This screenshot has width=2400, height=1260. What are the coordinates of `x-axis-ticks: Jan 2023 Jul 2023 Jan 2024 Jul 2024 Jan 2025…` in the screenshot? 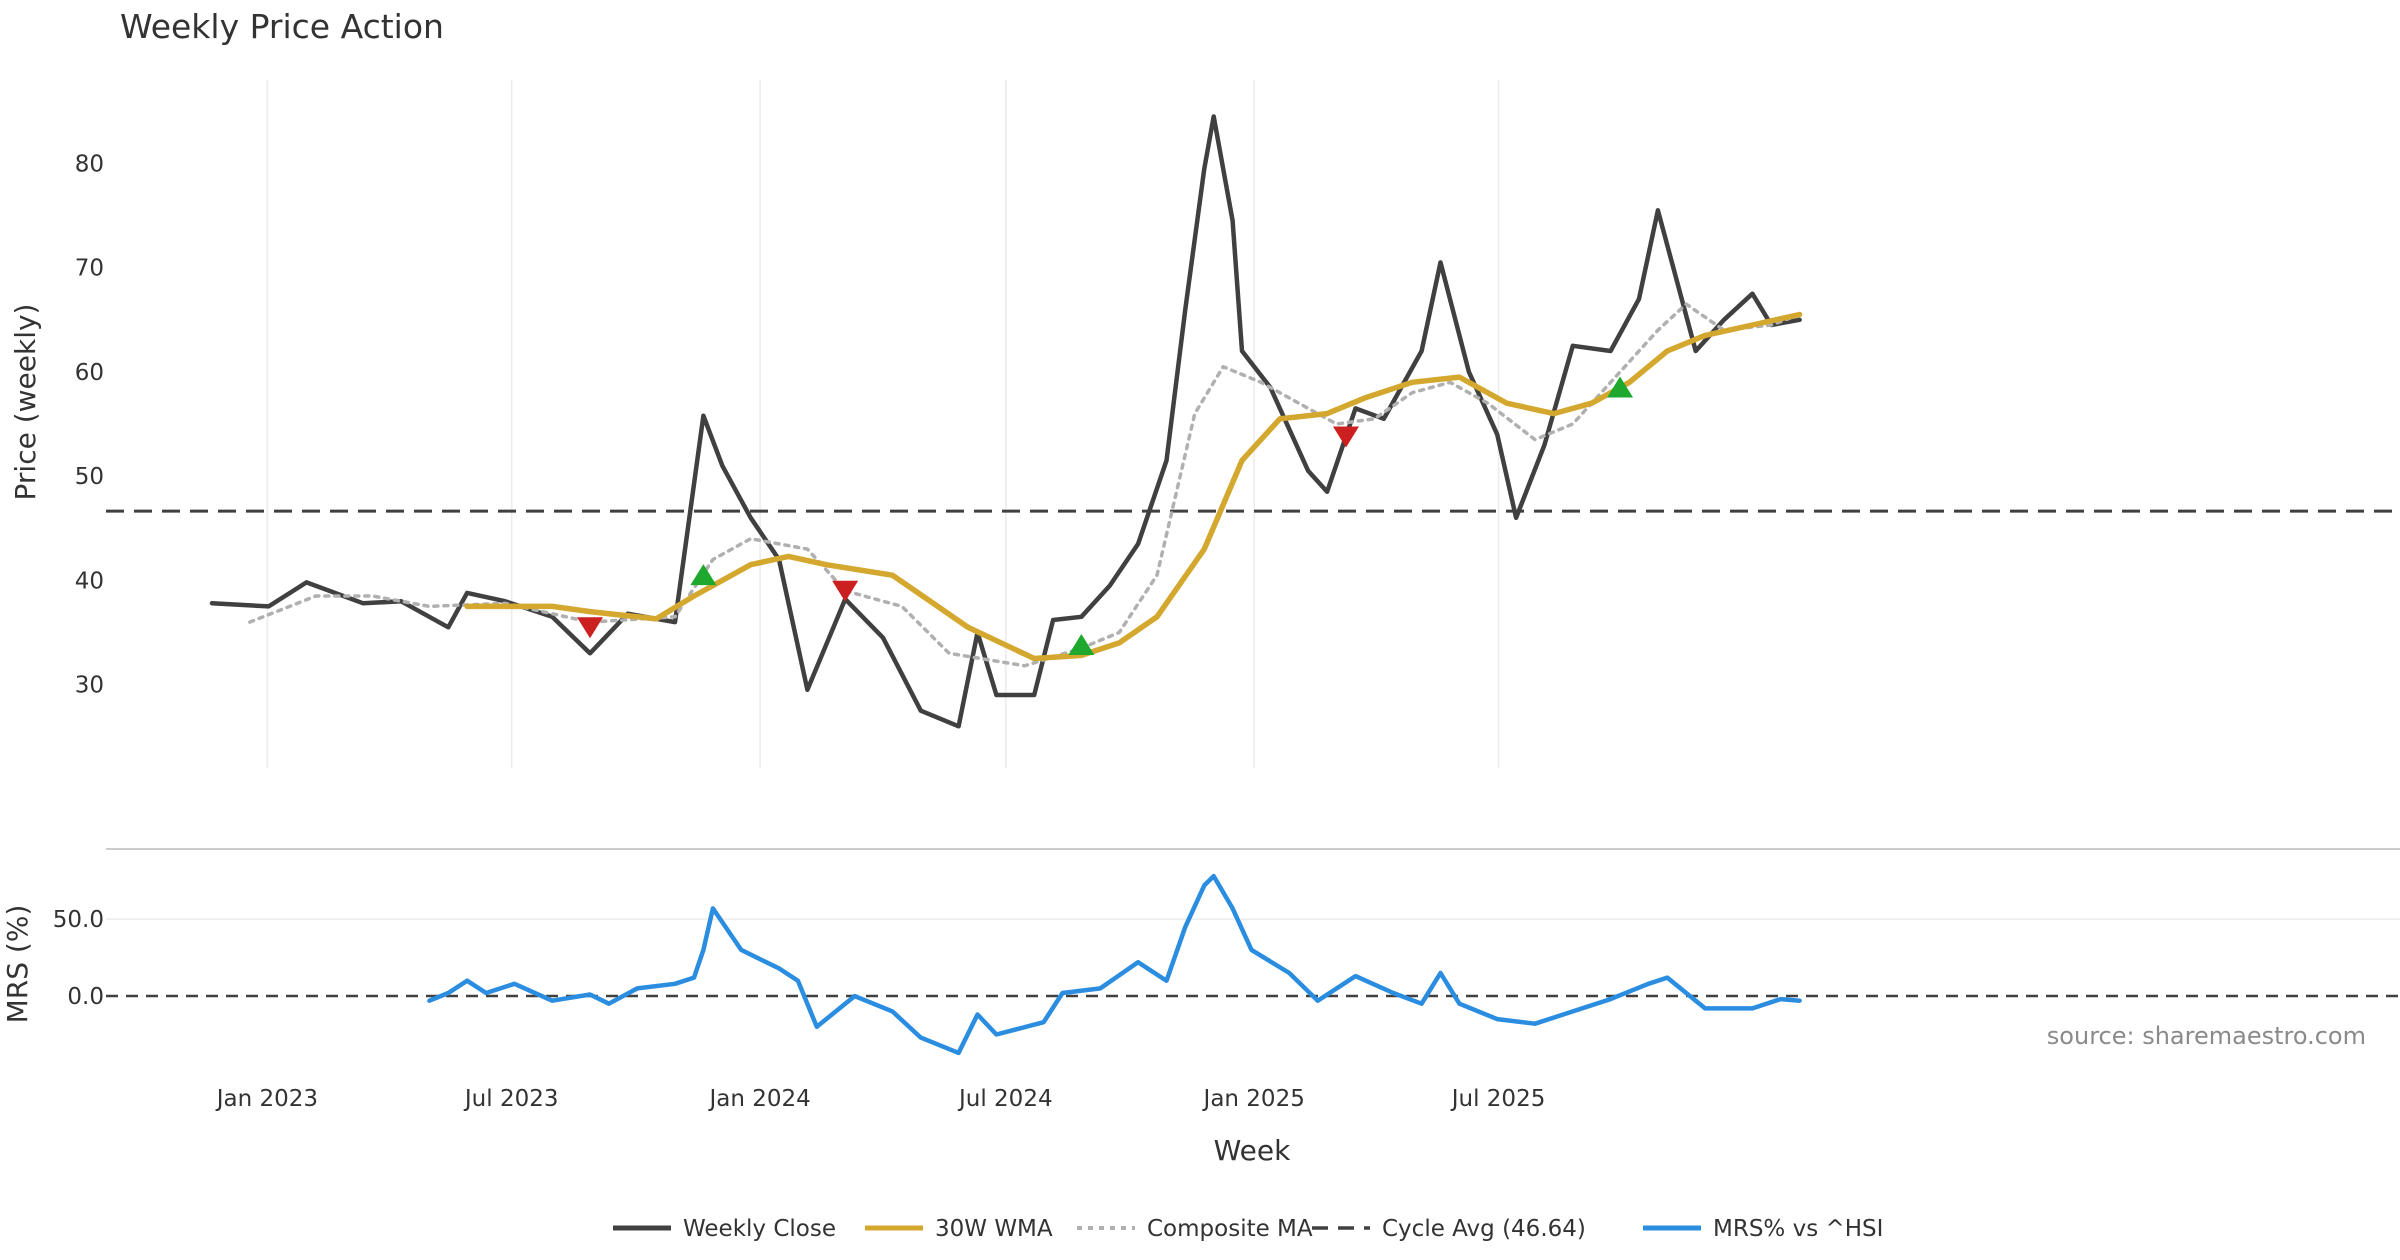 It's located at (880, 1099).